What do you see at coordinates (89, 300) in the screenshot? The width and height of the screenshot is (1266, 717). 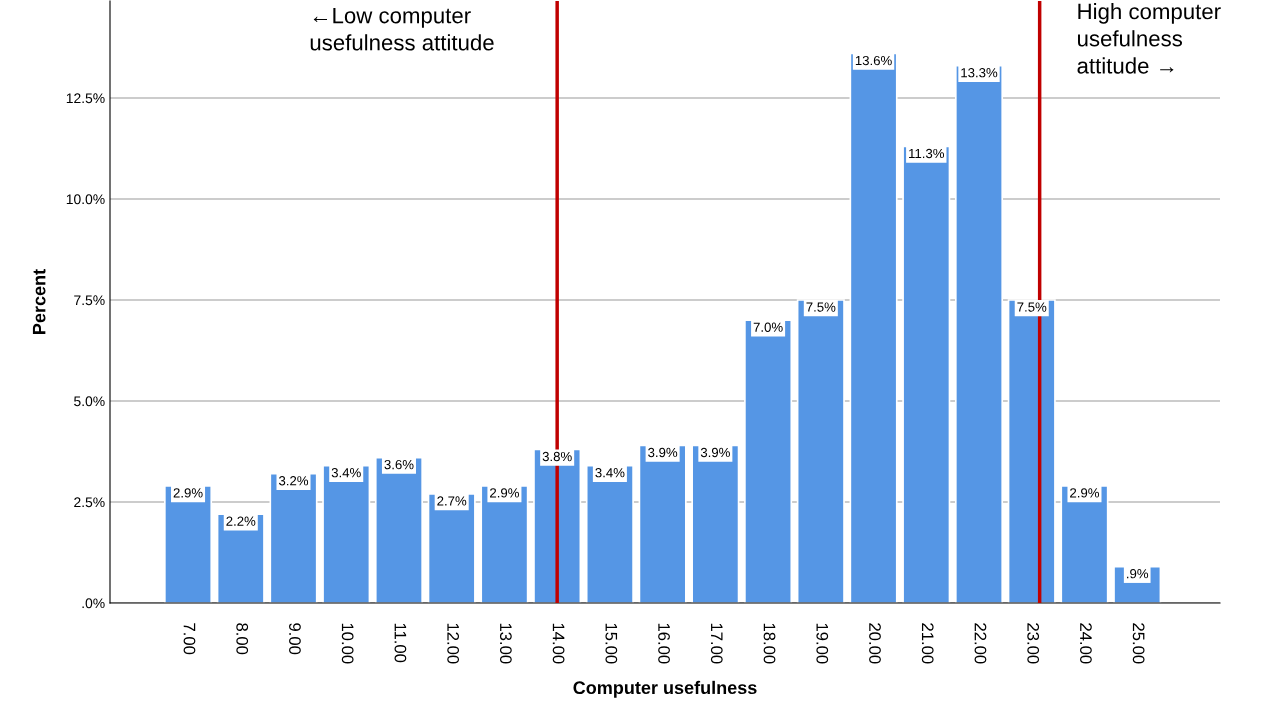 I see `y-tick-label: 7.5%` at bounding box center [89, 300].